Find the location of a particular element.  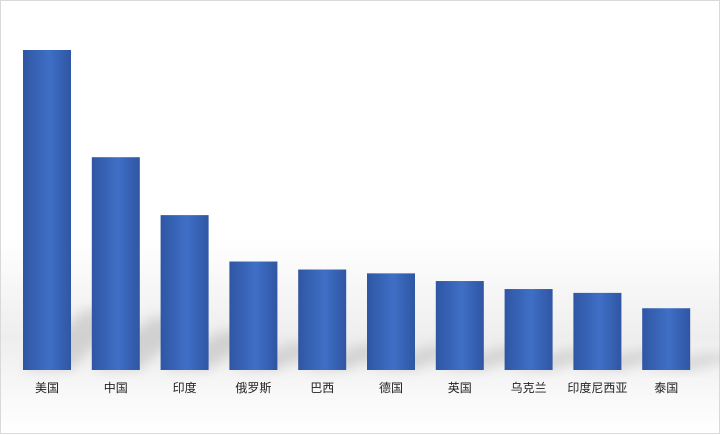

category-label: 英国 is located at coordinates (460, 388).